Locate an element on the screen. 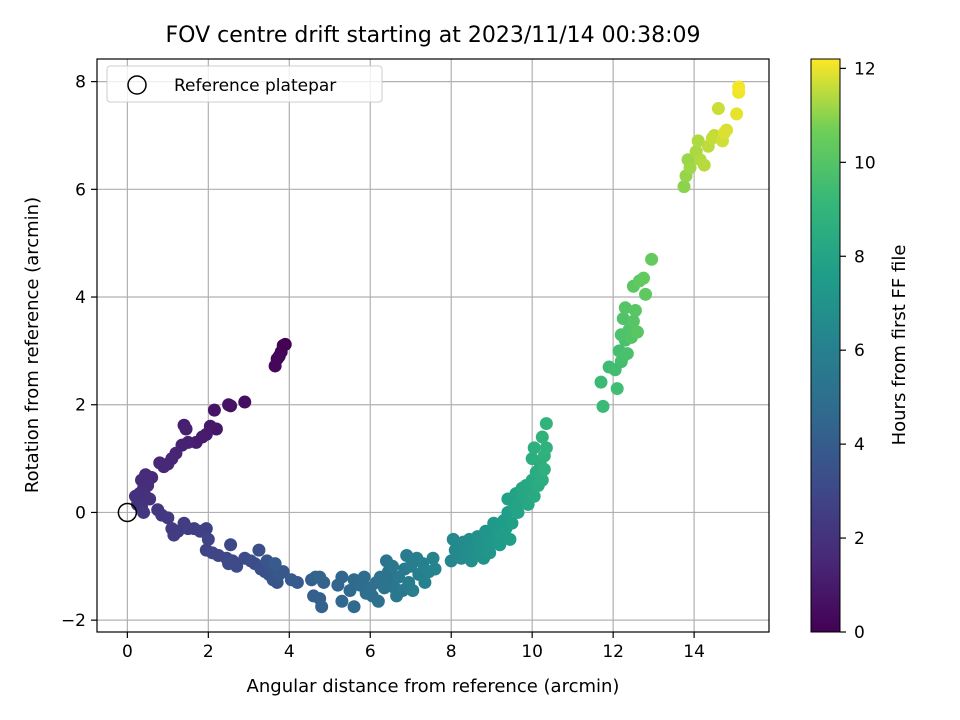 The height and width of the screenshot is (720, 960). x-axis-ticks: 0 2 4 6 8 10 12 14 is located at coordinates (413, 647).